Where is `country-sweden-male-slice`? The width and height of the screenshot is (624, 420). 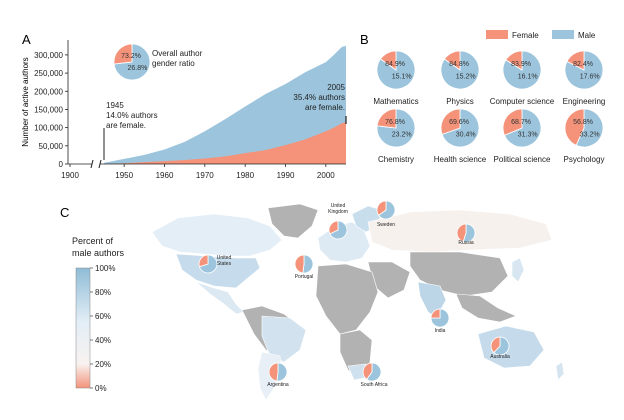 country-sweden-male-slice is located at coordinates (387, 210).